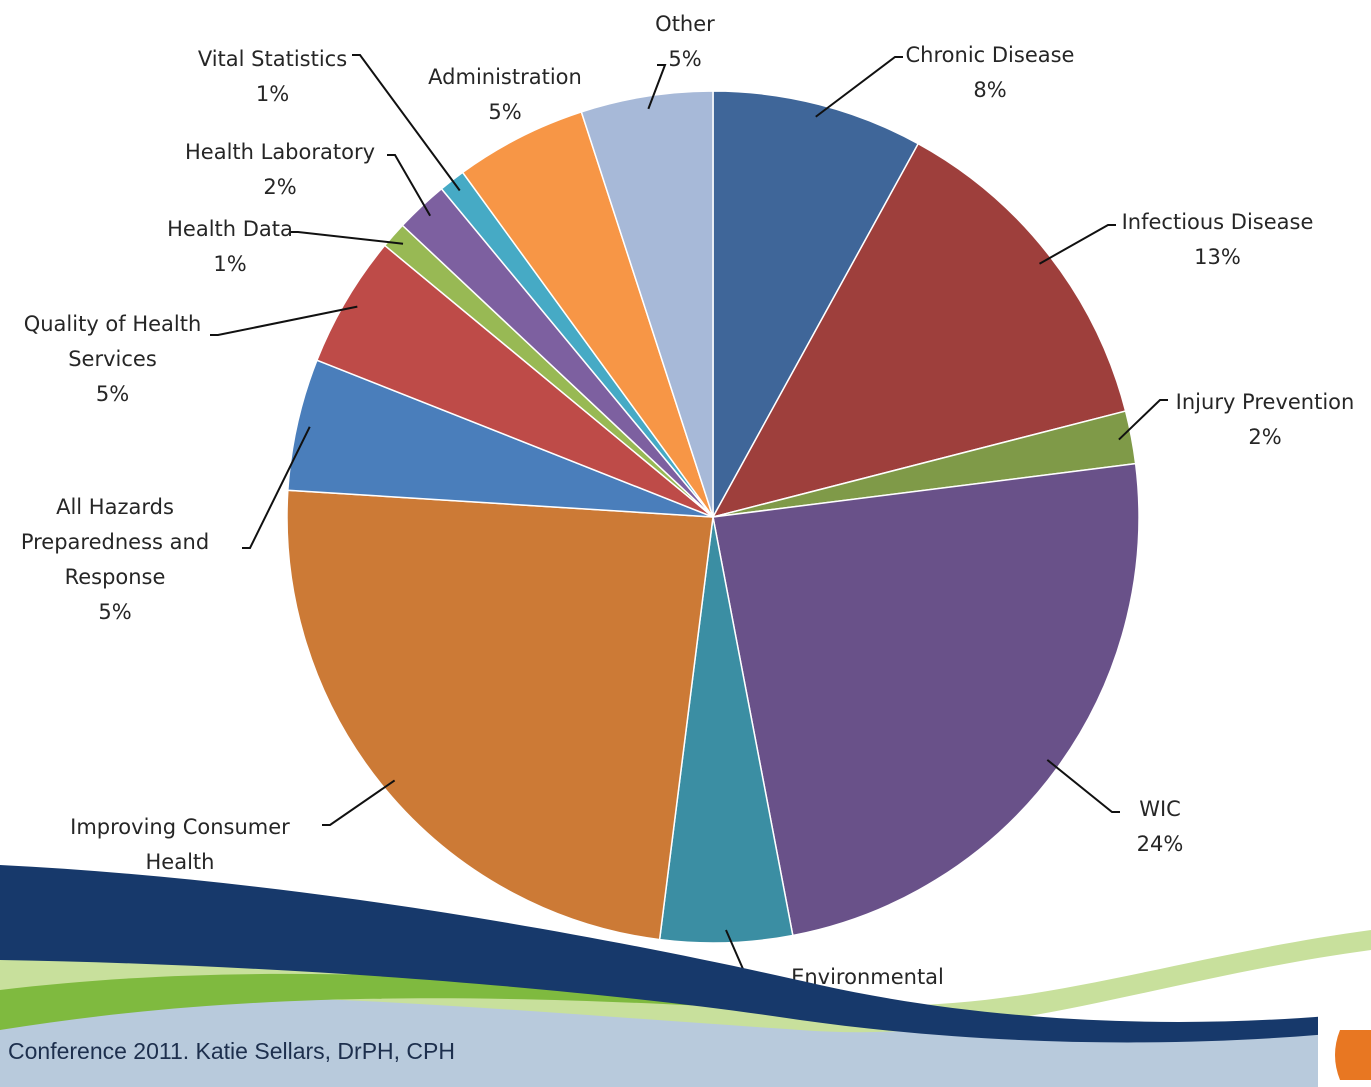 The width and height of the screenshot is (1371, 1087). I want to click on category-name: All Hazards Preparedness and Response, so click(115, 542).